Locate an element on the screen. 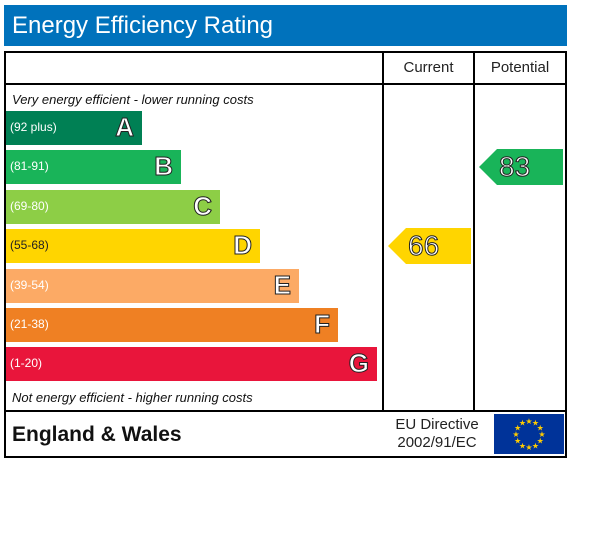 This screenshot has height=551, width=610. band-e: (39-54) E is located at coordinates (152, 285).